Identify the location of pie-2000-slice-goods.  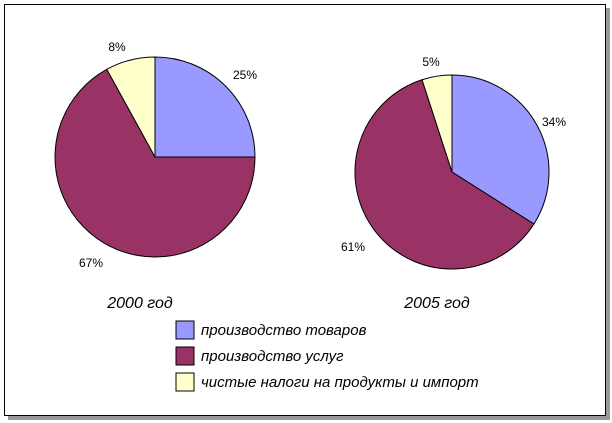
(205, 107).